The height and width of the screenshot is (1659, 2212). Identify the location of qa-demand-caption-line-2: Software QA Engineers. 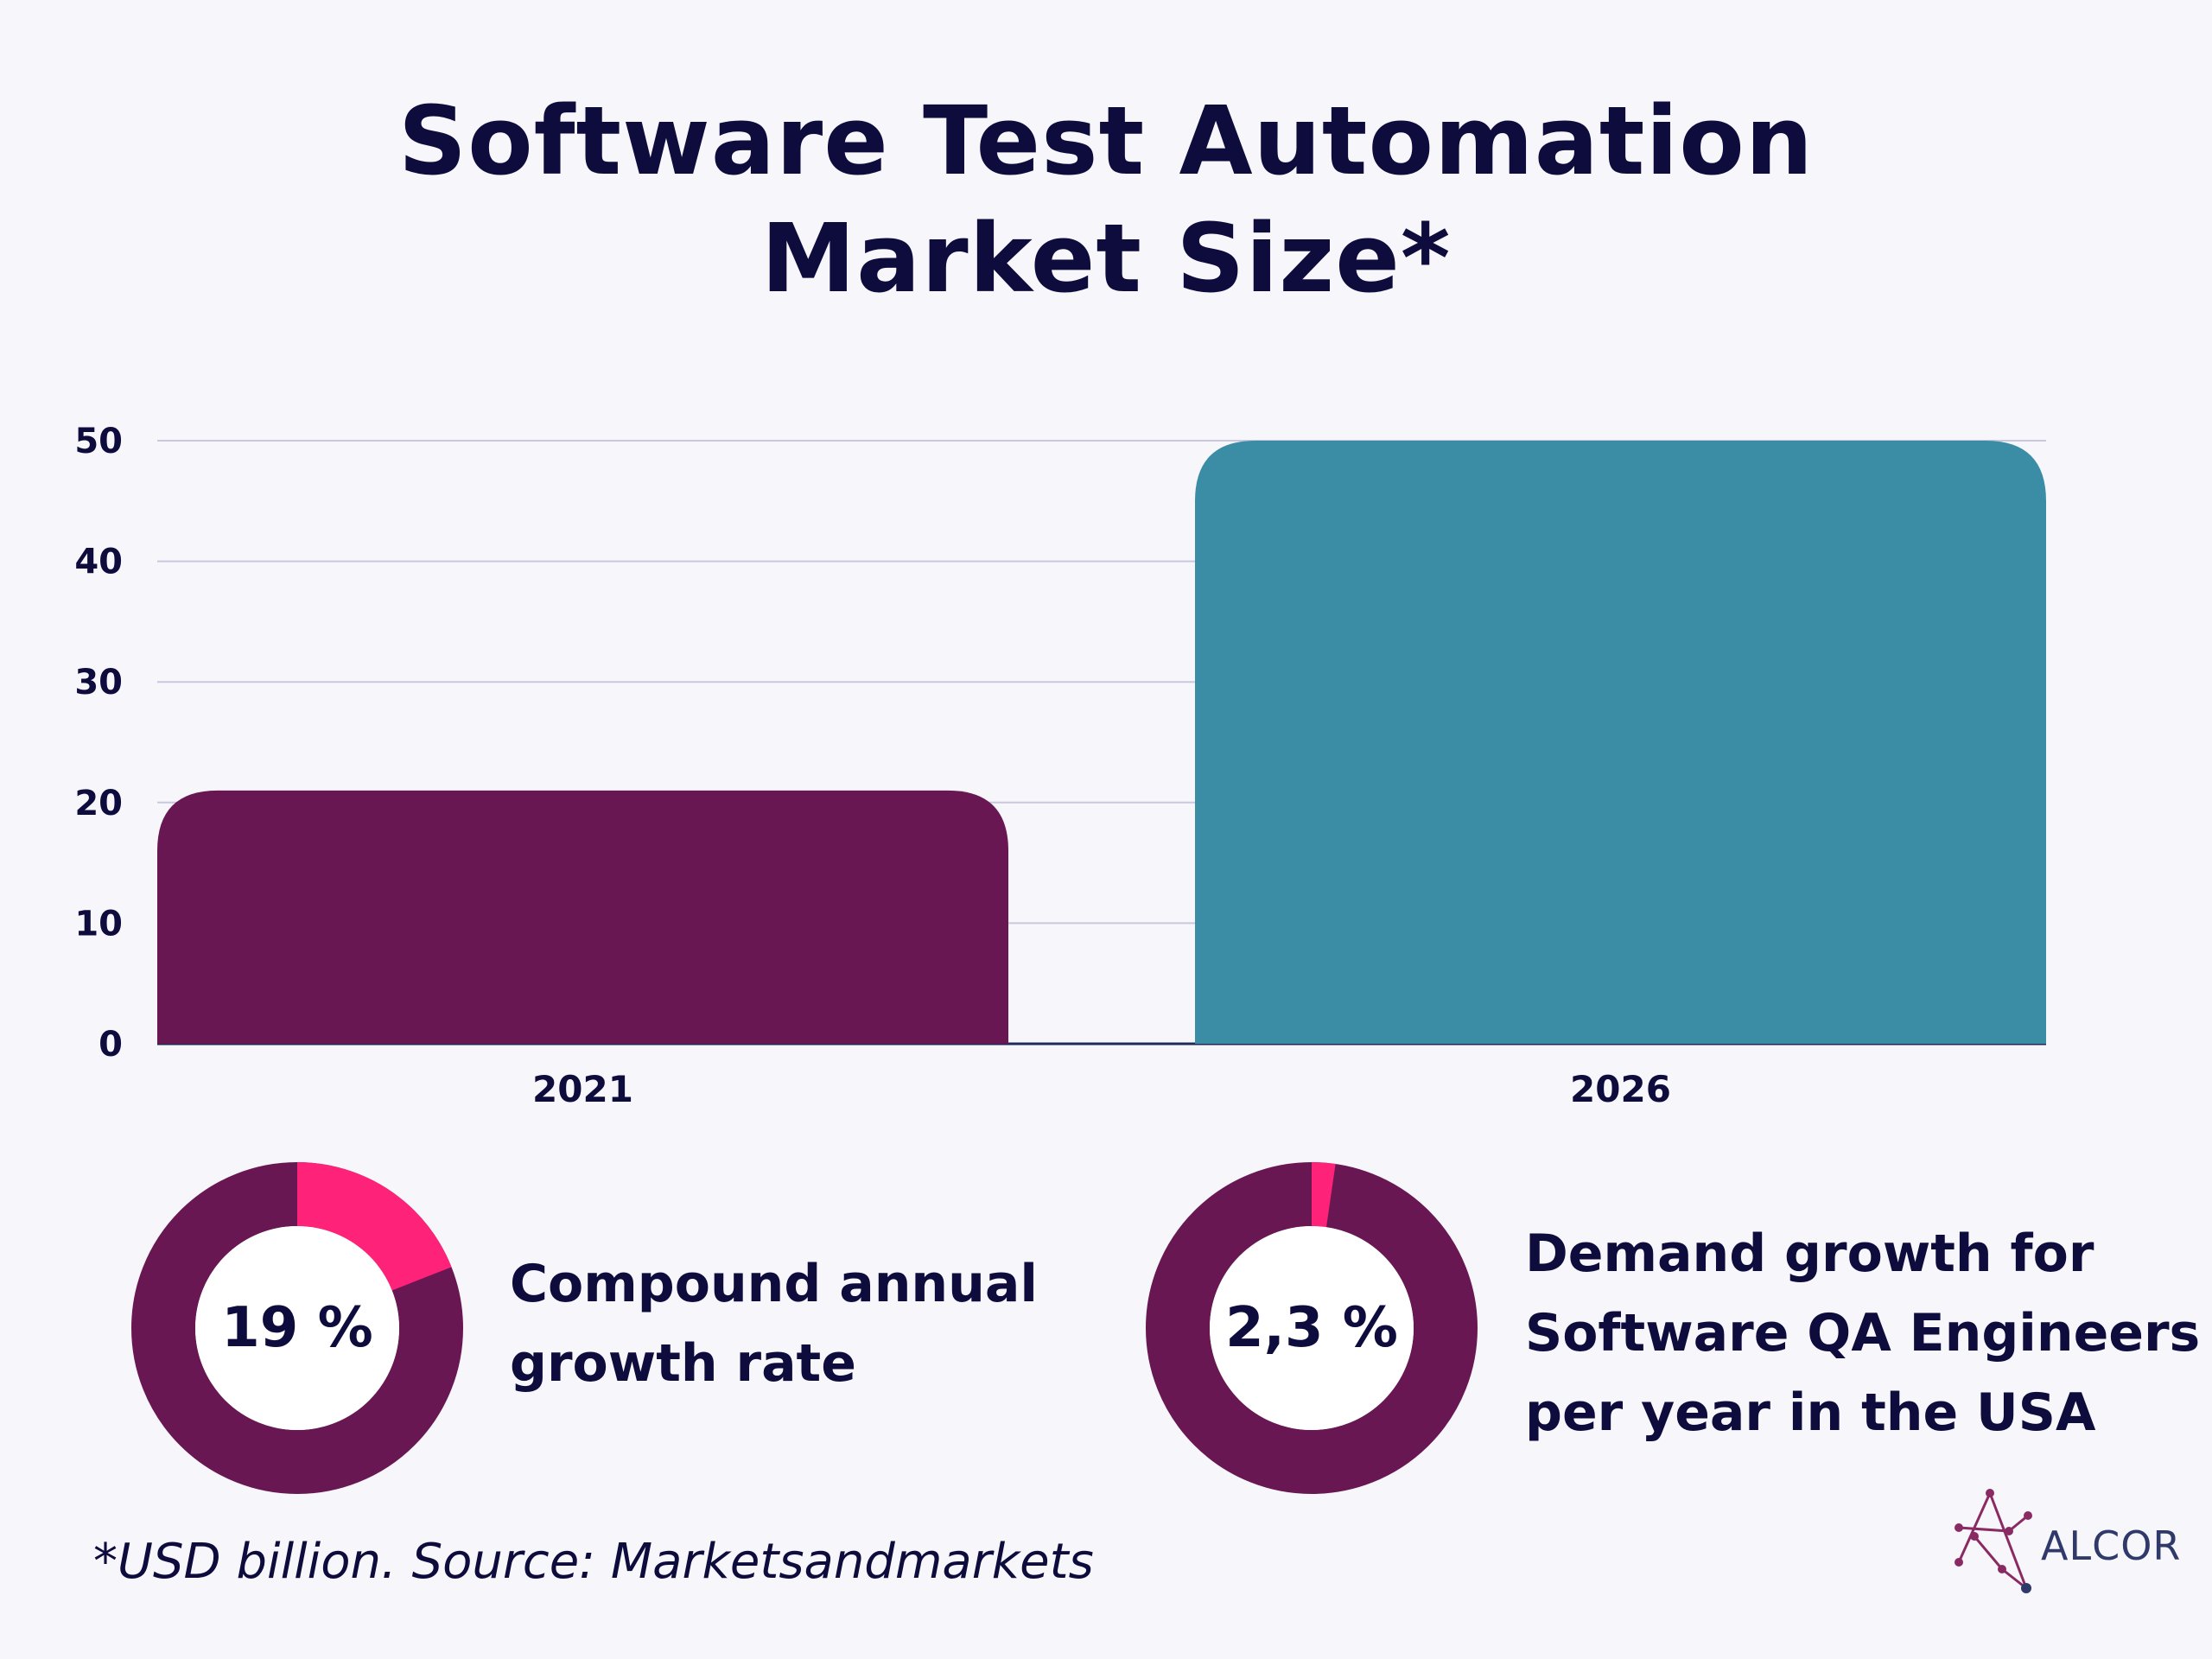
(1863, 1333).